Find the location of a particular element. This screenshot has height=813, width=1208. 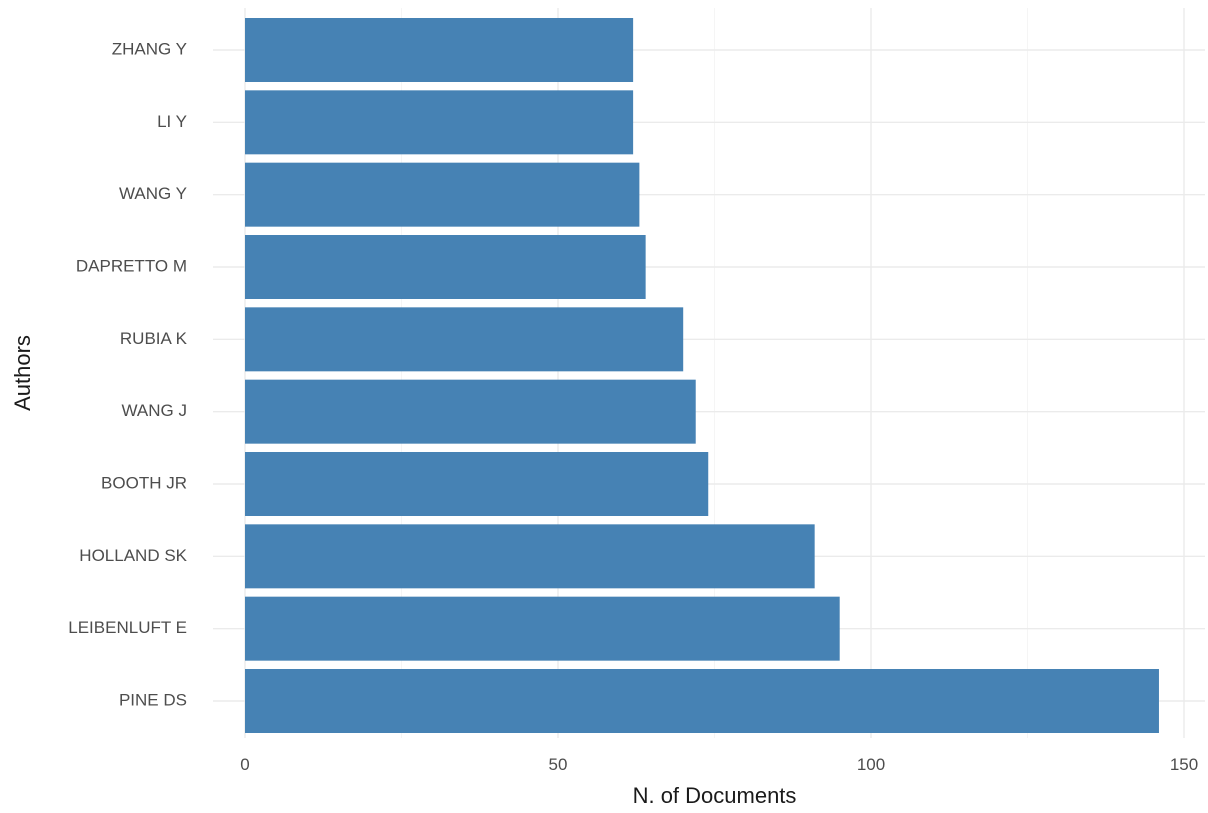

y-tick-label: RUBIA K is located at coordinates (154, 338).